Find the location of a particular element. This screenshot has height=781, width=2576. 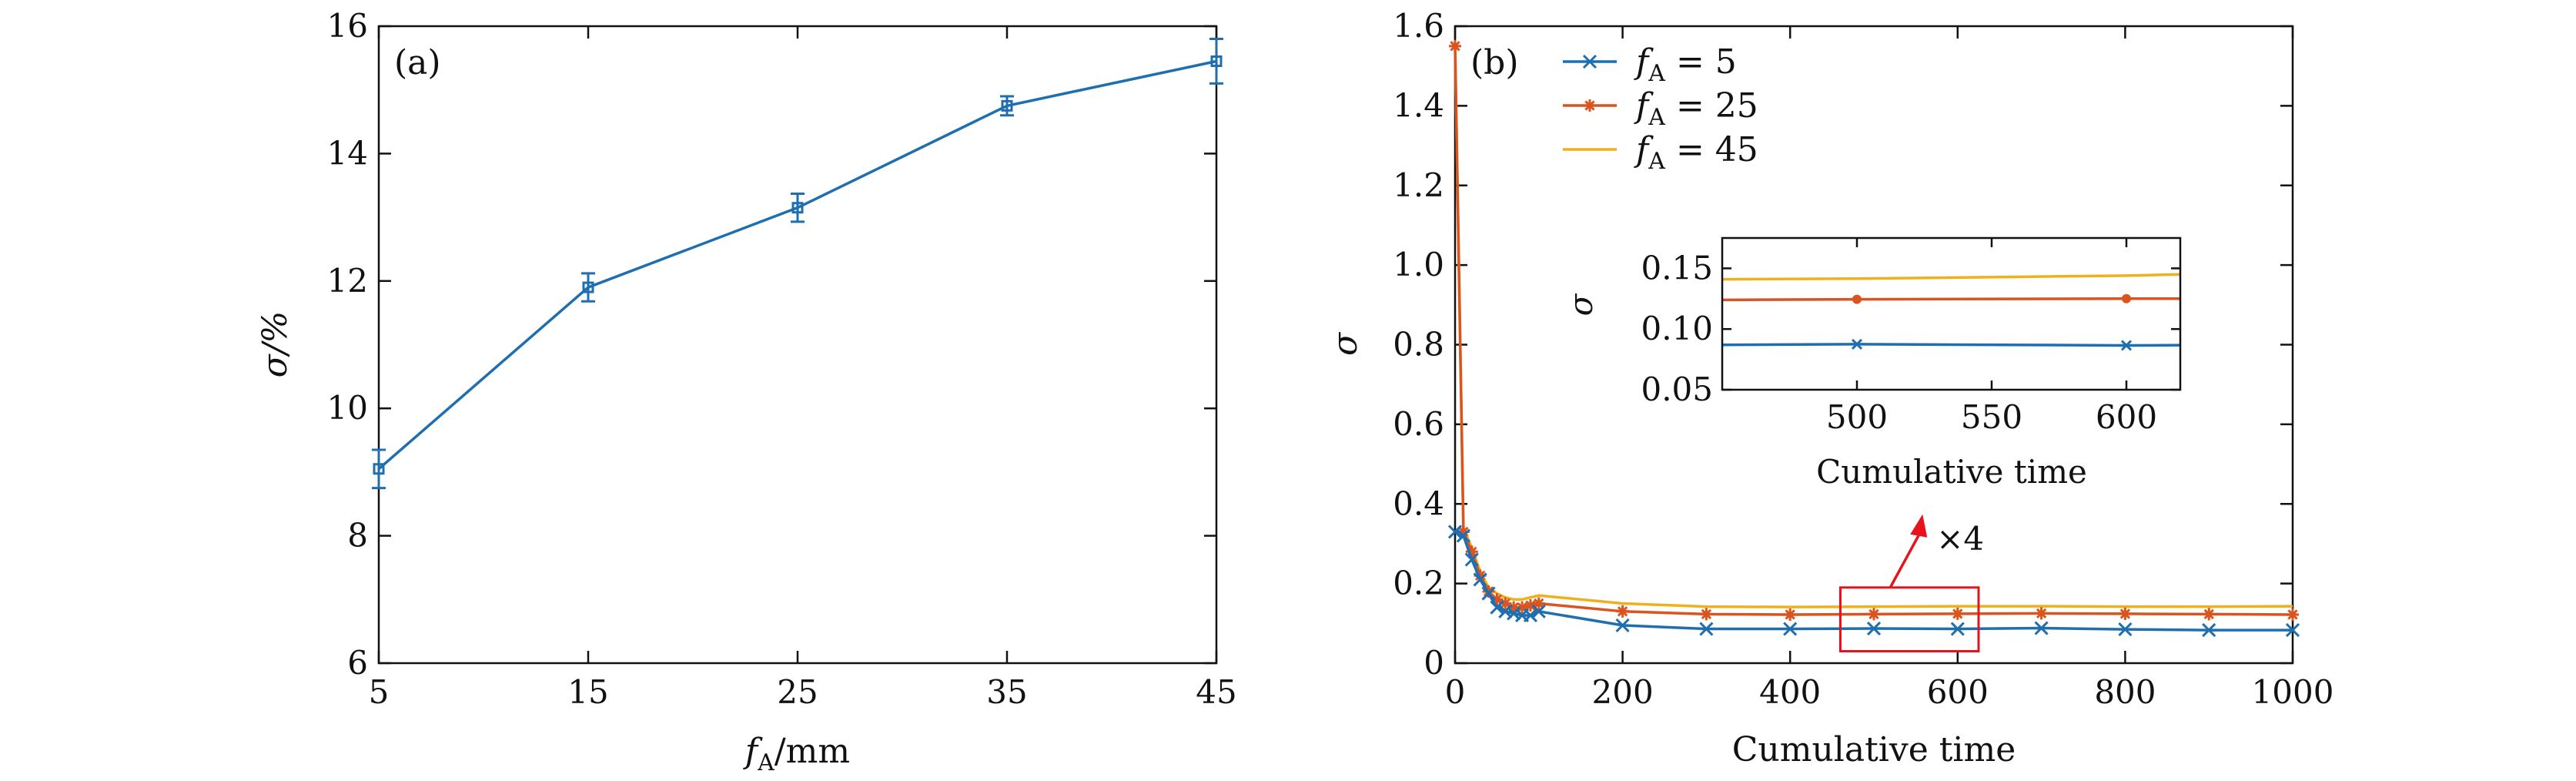

inset-background is located at coordinates (1951, 314).